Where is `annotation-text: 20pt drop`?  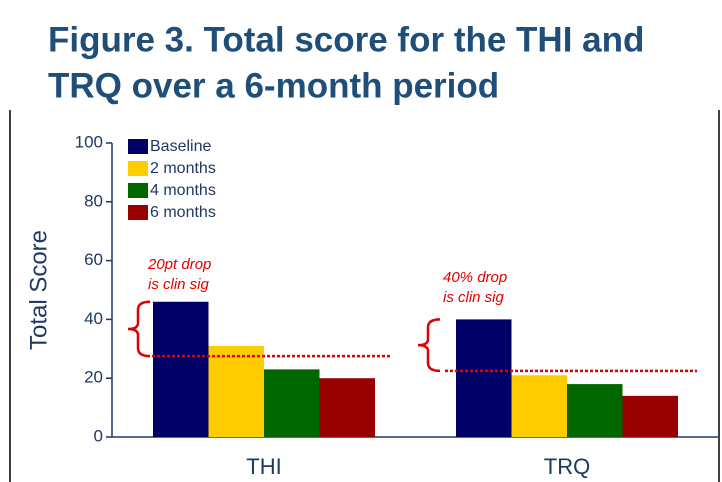
annotation-text: 20pt drop is located at coordinates (179, 264).